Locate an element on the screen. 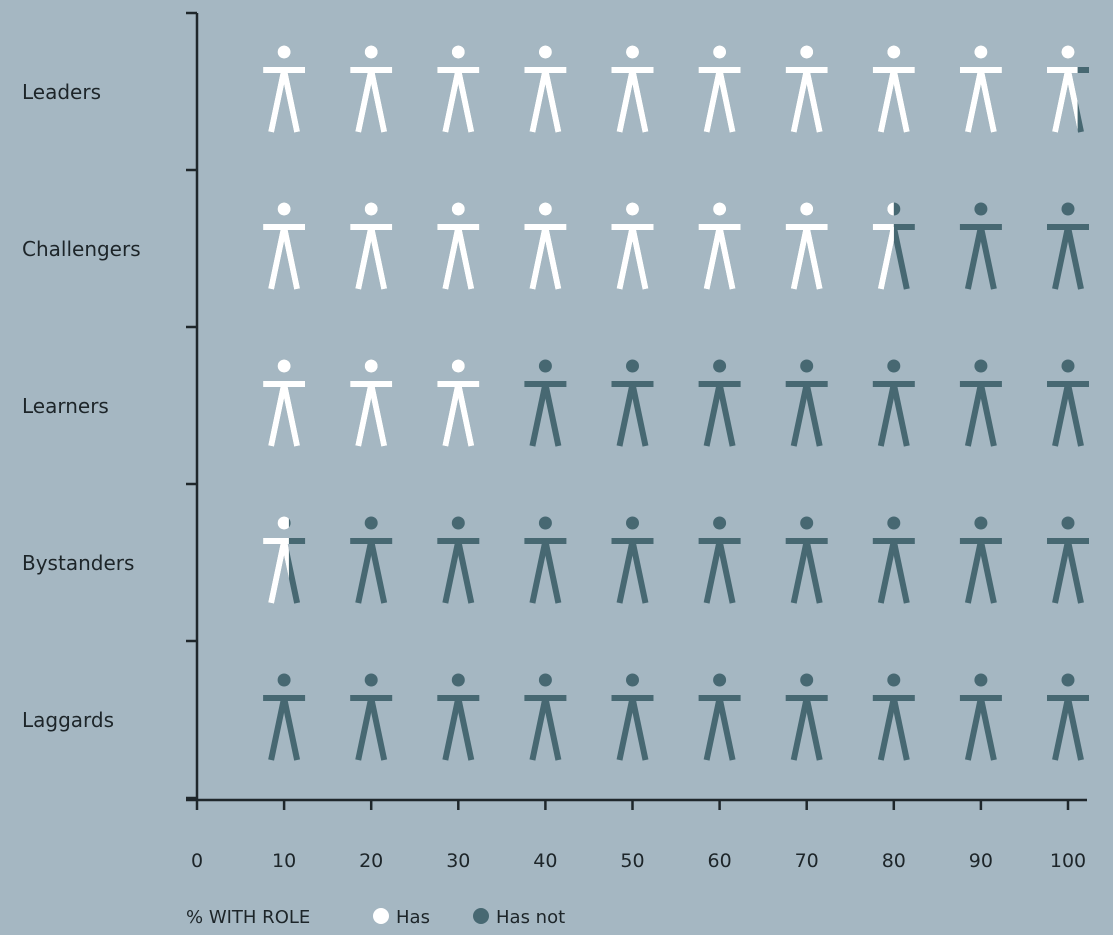  legend-has-not-swatch is located at coordinates (481, 916).